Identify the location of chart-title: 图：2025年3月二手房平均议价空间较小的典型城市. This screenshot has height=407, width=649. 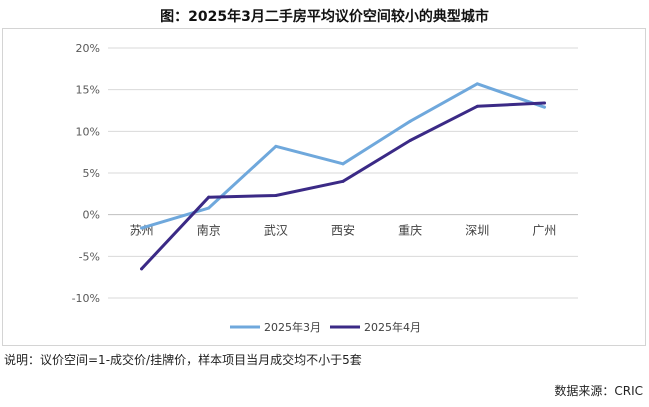
(324, 17).